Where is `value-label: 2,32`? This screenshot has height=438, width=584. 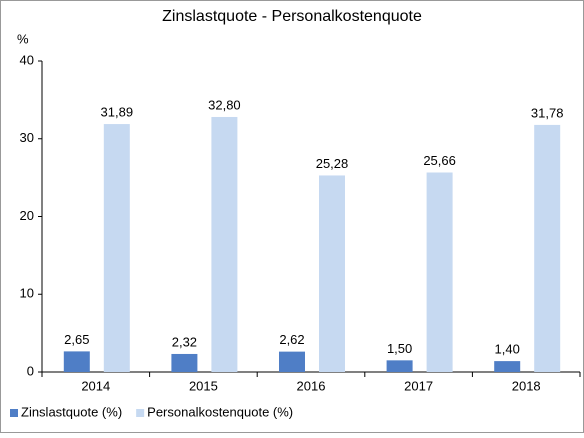 value-label: 2,32 is located at coordinates (184, 341).